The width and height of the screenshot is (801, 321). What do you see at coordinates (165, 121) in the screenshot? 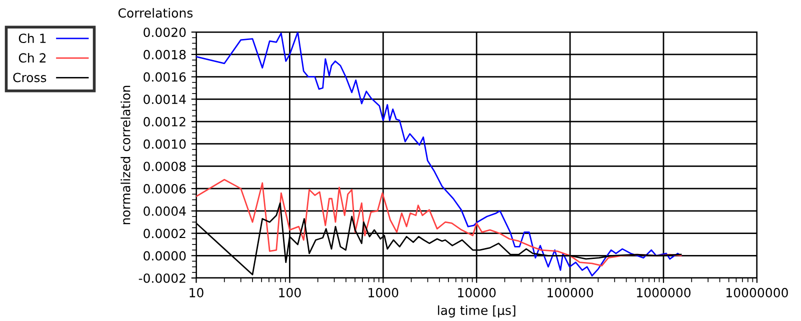
I see `y-tick-label: 0.0012` at bounding box center [165, 121].